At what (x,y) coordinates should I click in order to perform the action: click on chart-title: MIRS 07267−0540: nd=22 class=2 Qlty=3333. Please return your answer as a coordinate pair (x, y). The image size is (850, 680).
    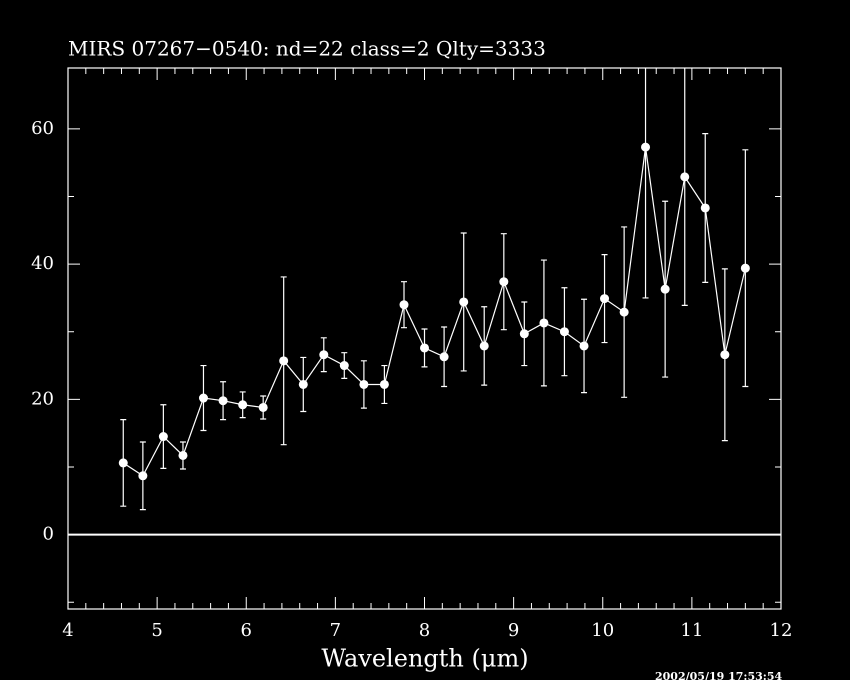
    Looking at the image, I should click on (307, 49).